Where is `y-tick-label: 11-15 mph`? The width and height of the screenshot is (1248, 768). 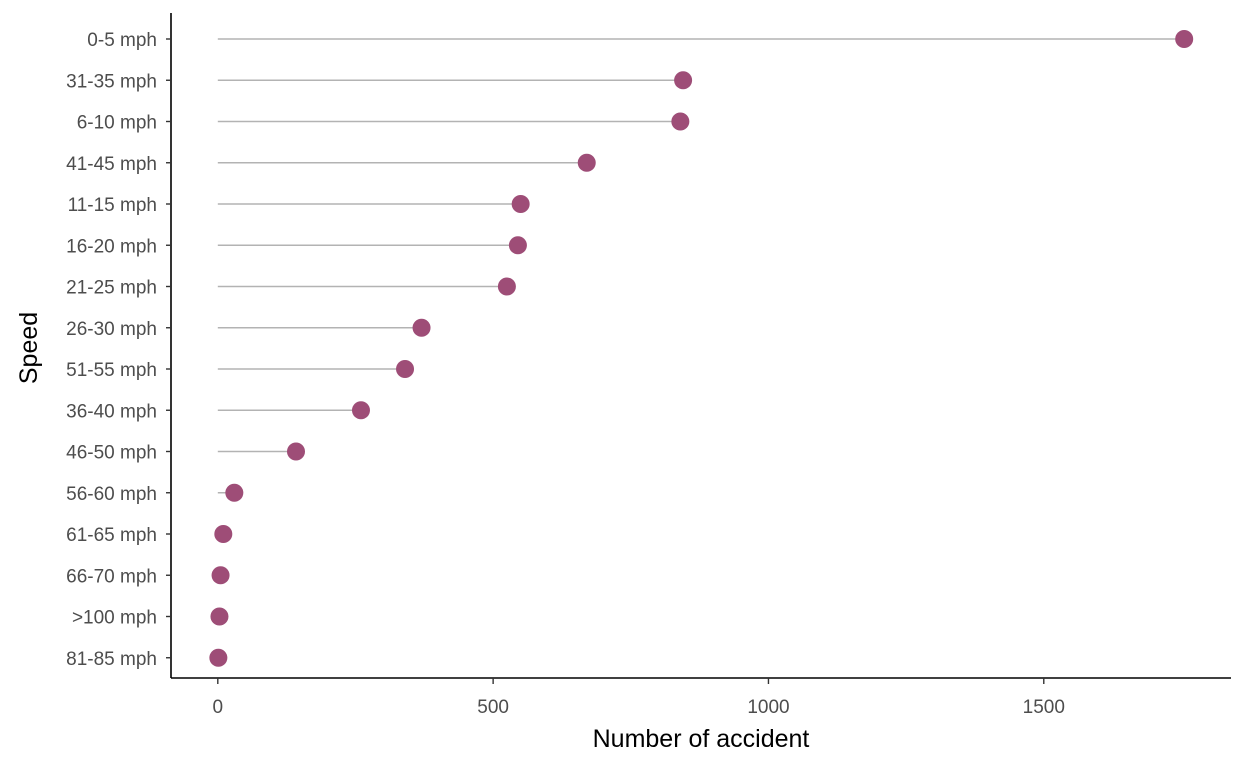 y-tick-label: 11-15 mph is located at coordinates (112, 205).